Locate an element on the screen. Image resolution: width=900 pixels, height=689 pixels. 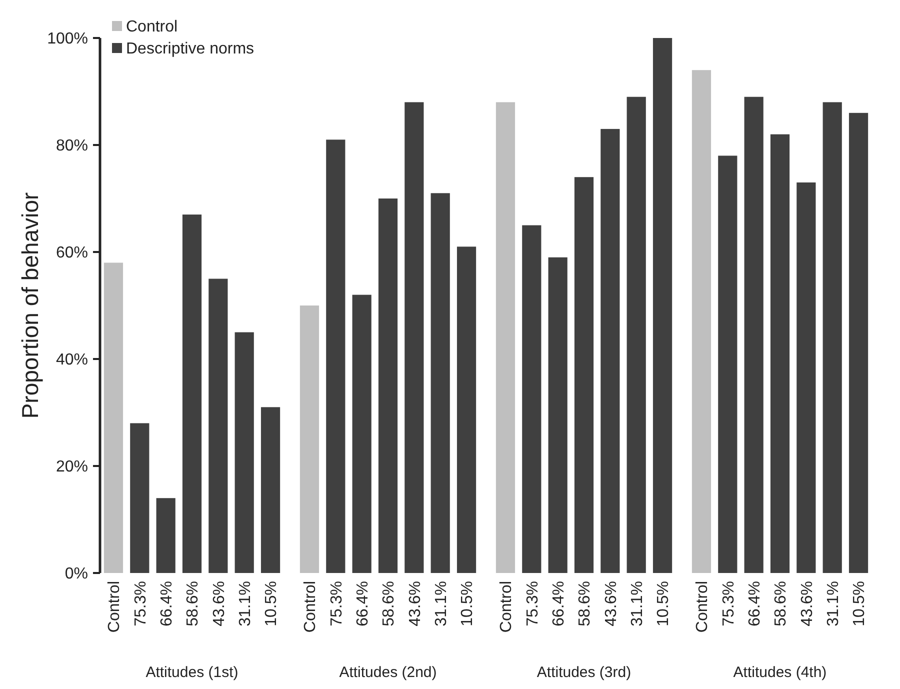
x-axis-title: Attitudes (1st) is located at coordinates (192, 672).